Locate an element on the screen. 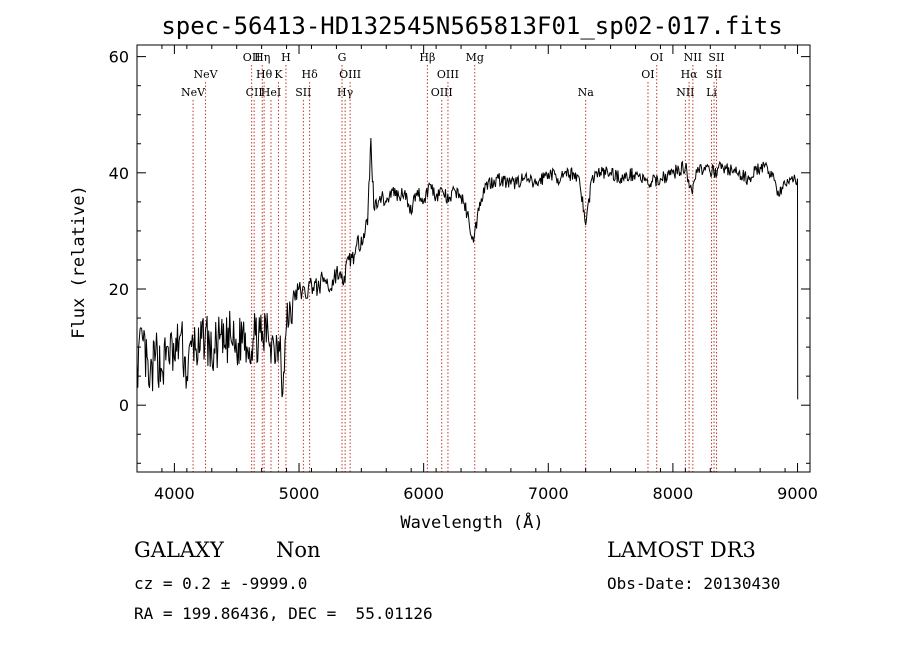 The height and width of the screenshot is (649, 900). y-axis-label: Flux (relative) is located at coordinates (79, 262).